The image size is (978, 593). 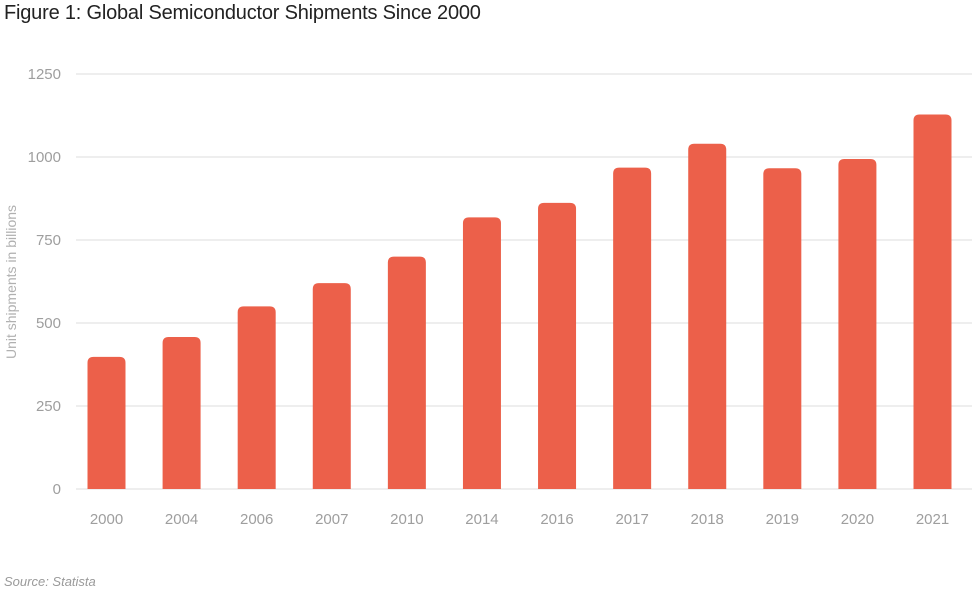 I want to click on bar-2021, so click(x=932, y=301).